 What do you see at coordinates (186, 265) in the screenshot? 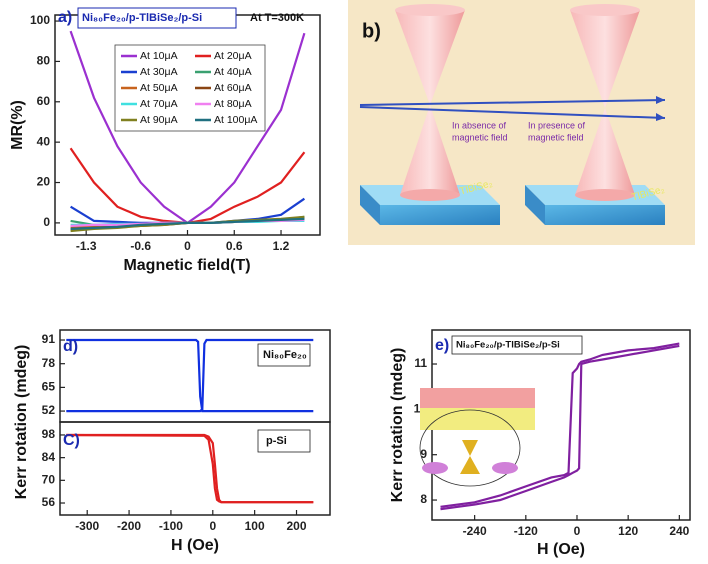
I see `x-axis-label: Magnetic field(T)` at bounding box center [186, 265].